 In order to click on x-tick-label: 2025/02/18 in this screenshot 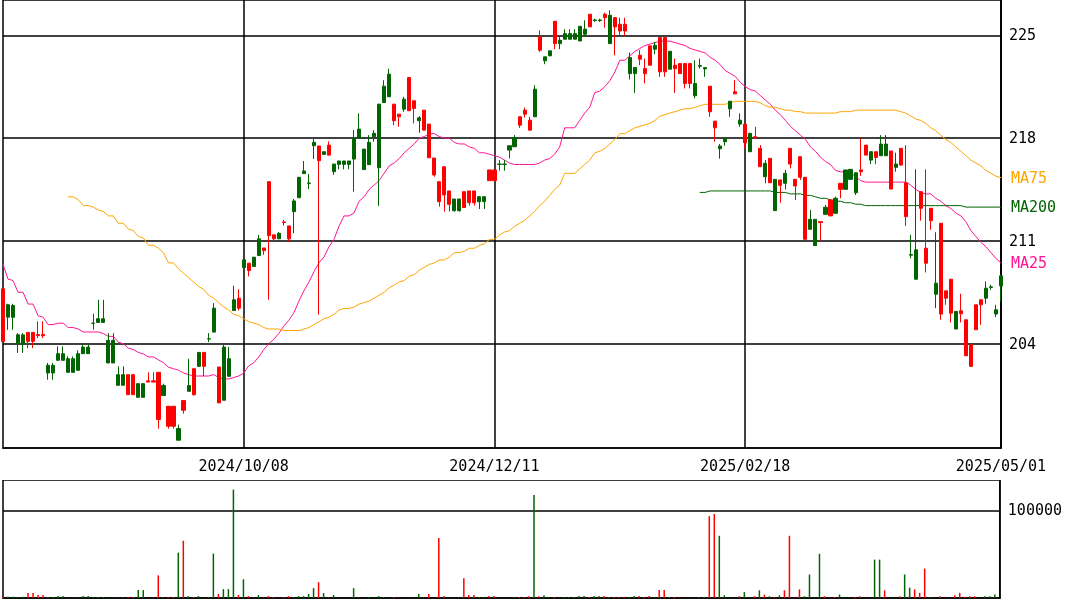, I will do `click(745, 465)`.